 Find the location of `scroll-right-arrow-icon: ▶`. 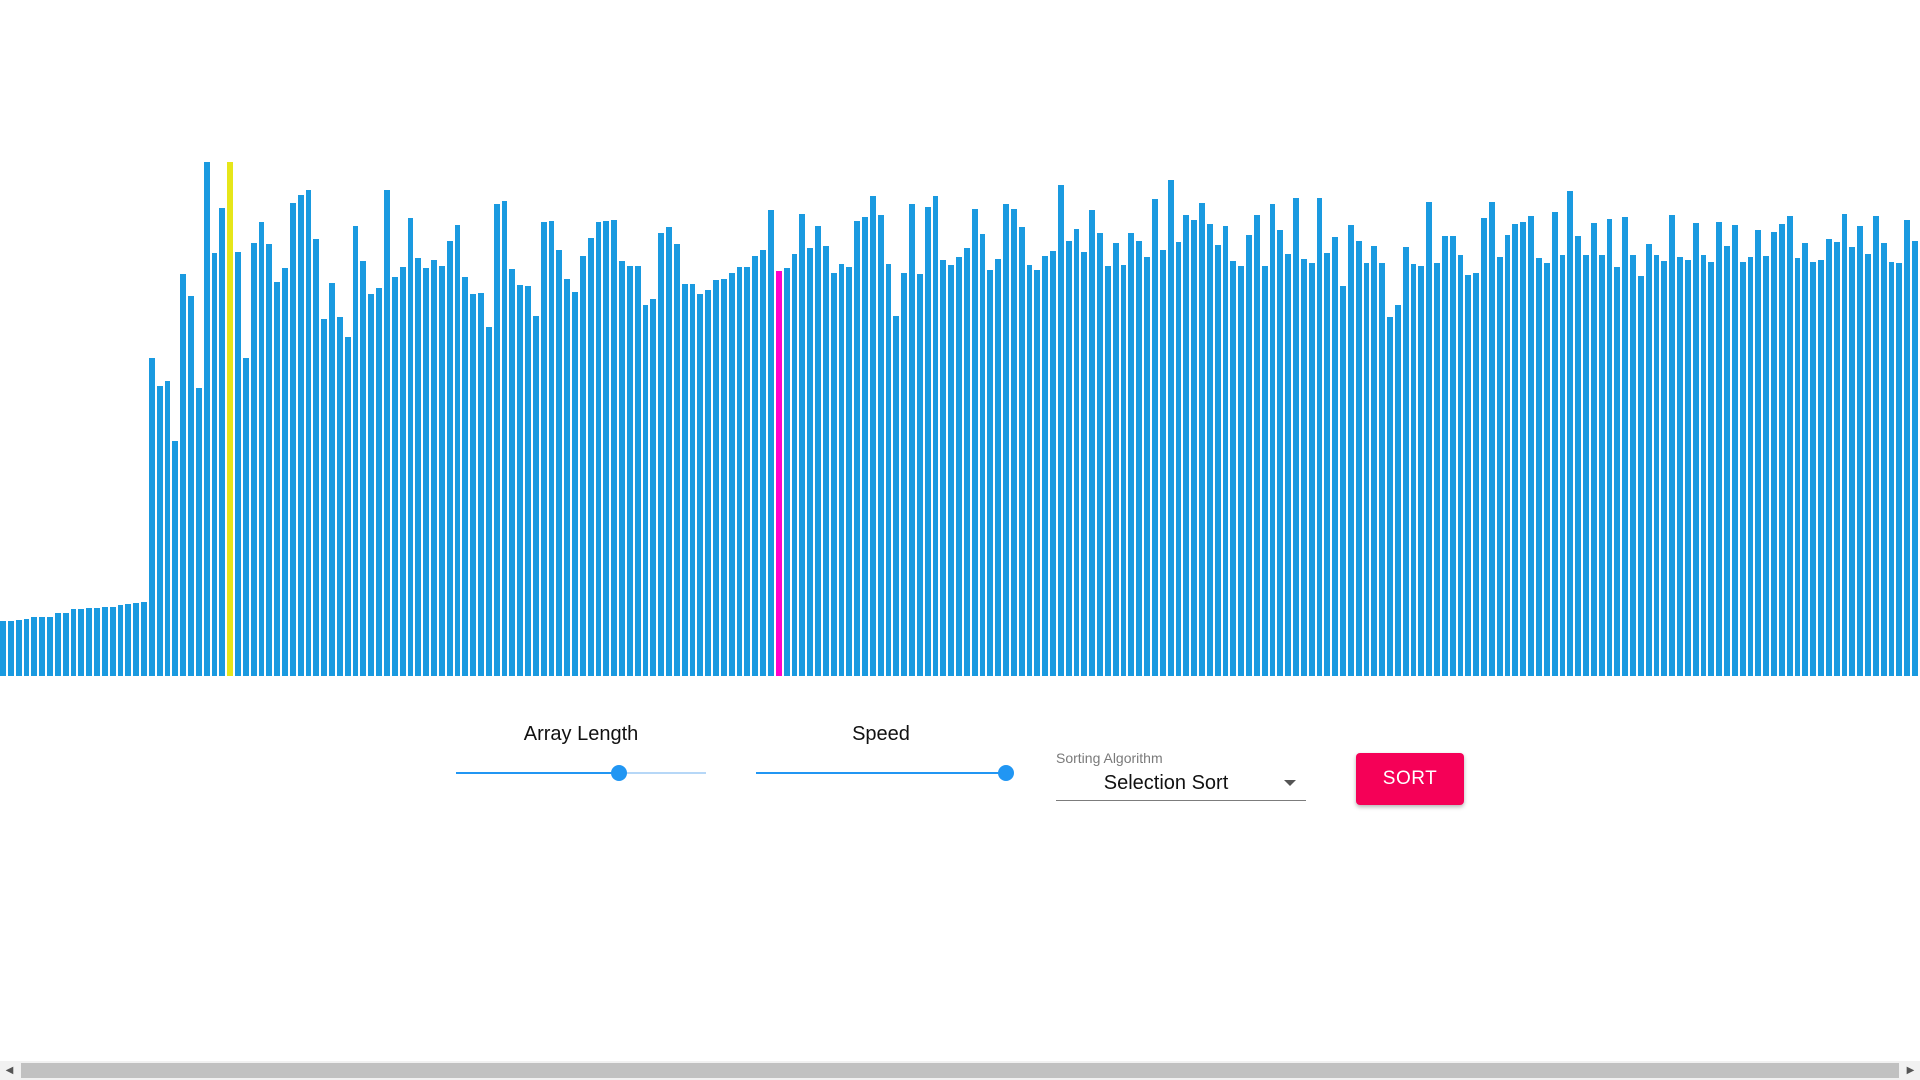

scroll-right-arrow-icon: ▶ is located at coordinates (1910, 1070).